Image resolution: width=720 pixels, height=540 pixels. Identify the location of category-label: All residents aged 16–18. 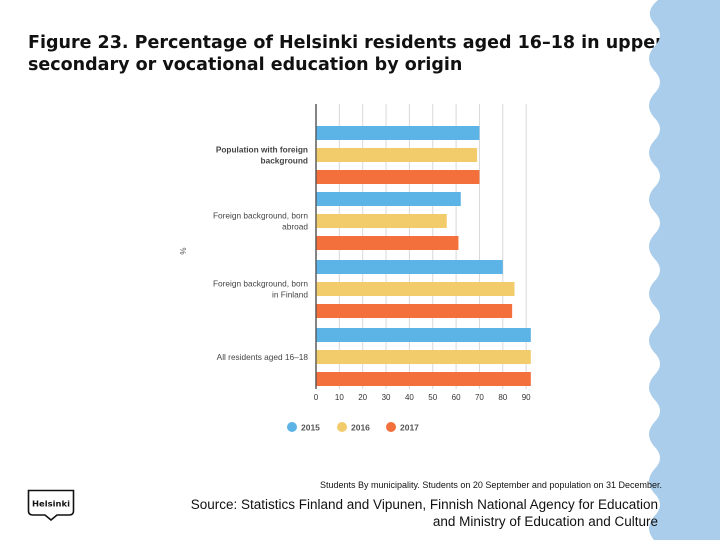
(263, 357).